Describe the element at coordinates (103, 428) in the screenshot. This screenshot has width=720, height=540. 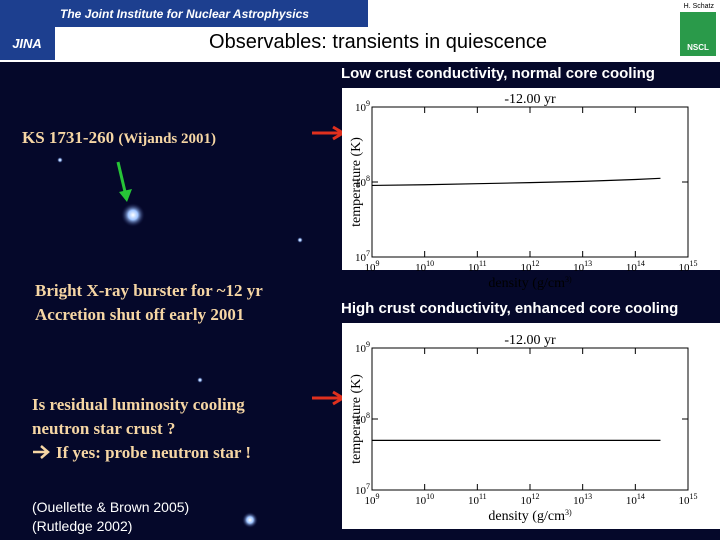
I see `question: neutron star crust ?` at that location.